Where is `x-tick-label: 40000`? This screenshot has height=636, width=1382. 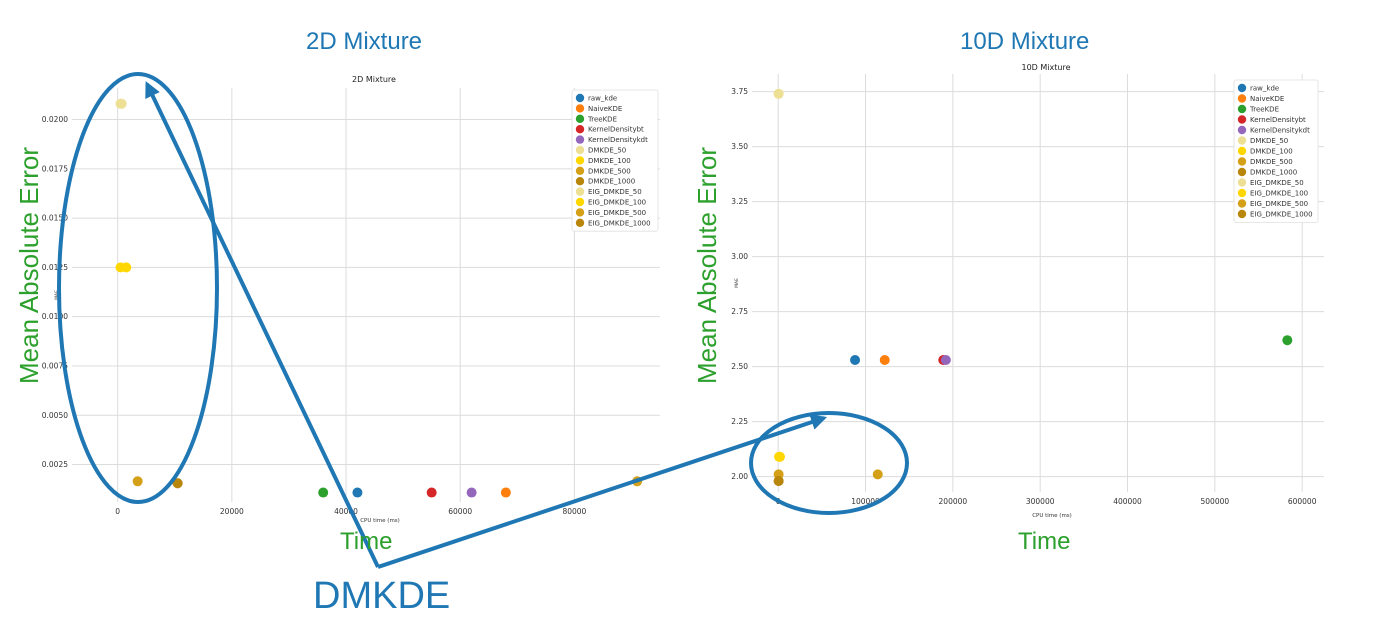
x-tick-label: 40000 is located at coordinates (346, 511).